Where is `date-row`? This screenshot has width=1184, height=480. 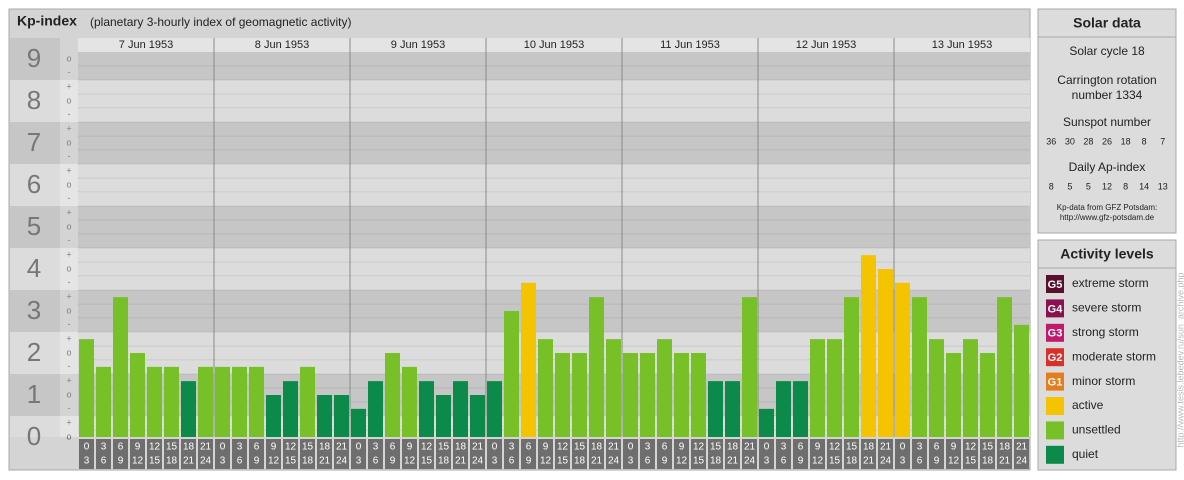
date-row is located at coordinates (554, 45).